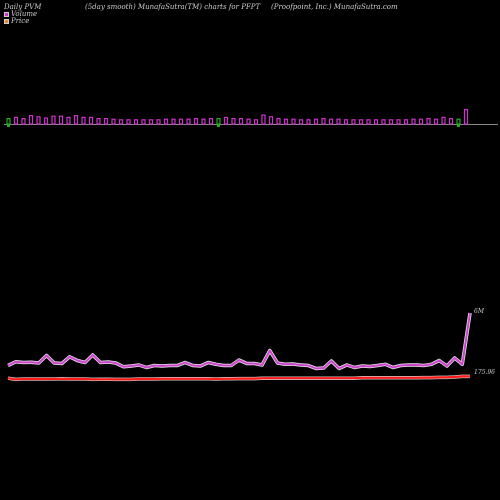 This screenshot has height=500, width=500. What do you see at coordinates (23, 7) in the screenshot?
I see `chart-header-left: Daily PVM` at bounding box center [23, 7].